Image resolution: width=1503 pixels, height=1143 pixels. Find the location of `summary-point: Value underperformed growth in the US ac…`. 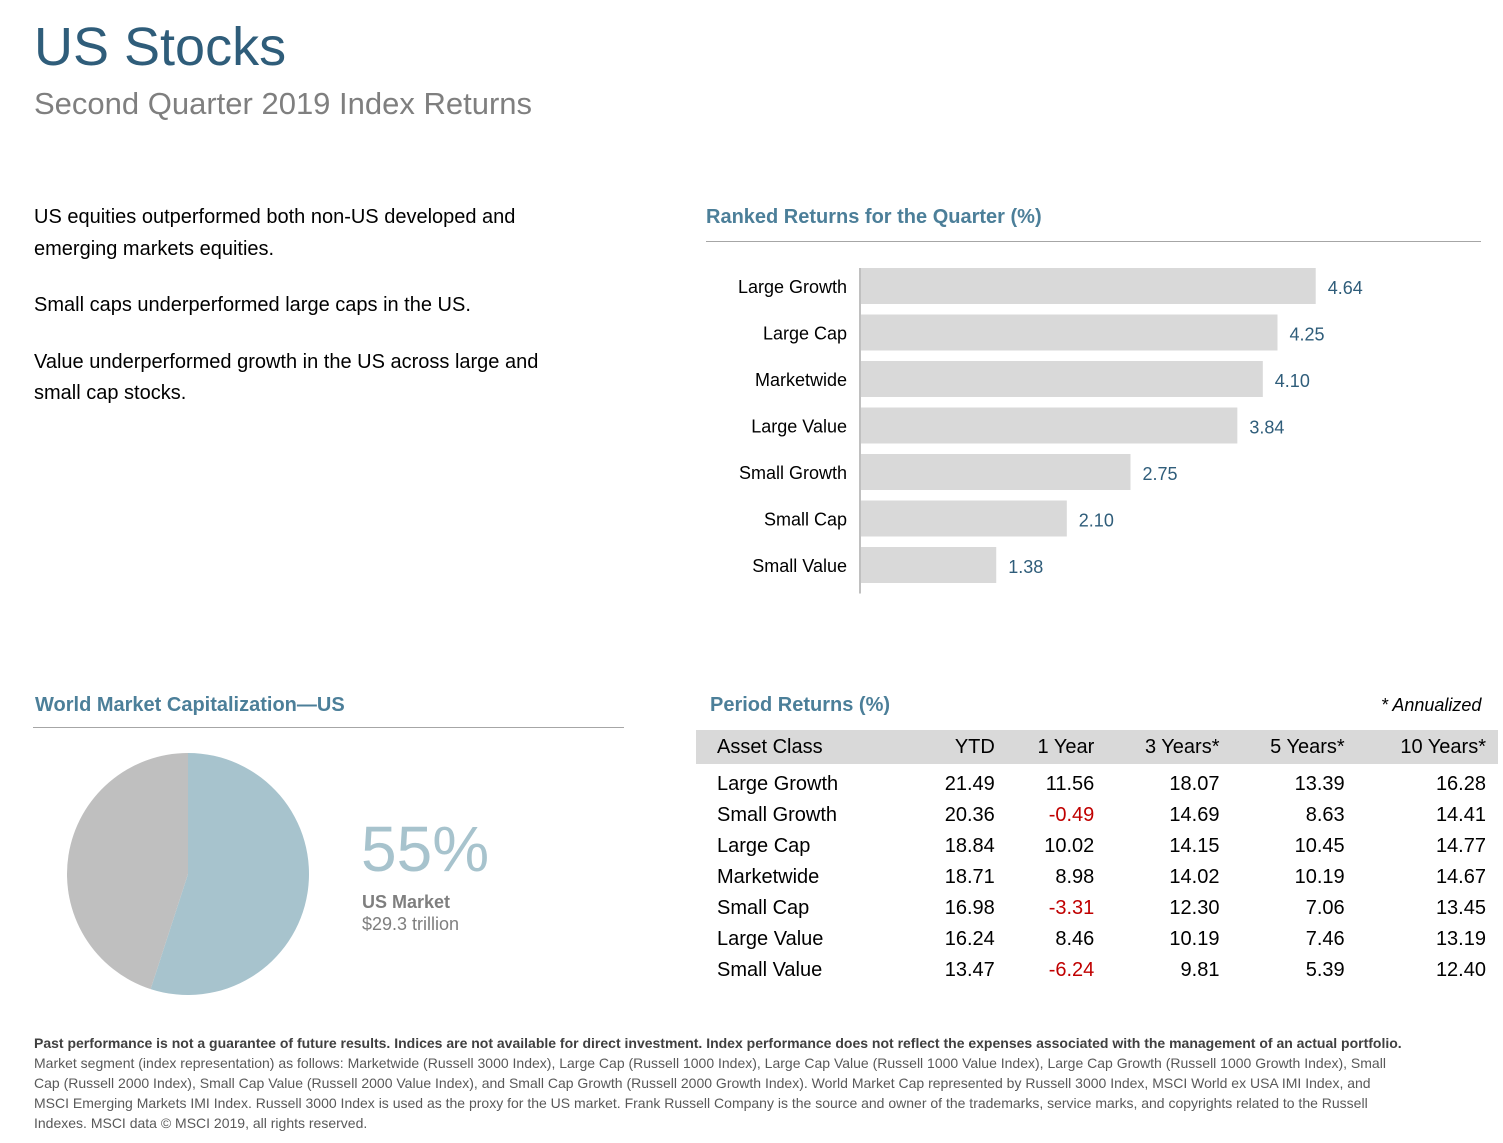

summary-point: Value underperformed growth in the US ac… is located at coordinates (286, 377).